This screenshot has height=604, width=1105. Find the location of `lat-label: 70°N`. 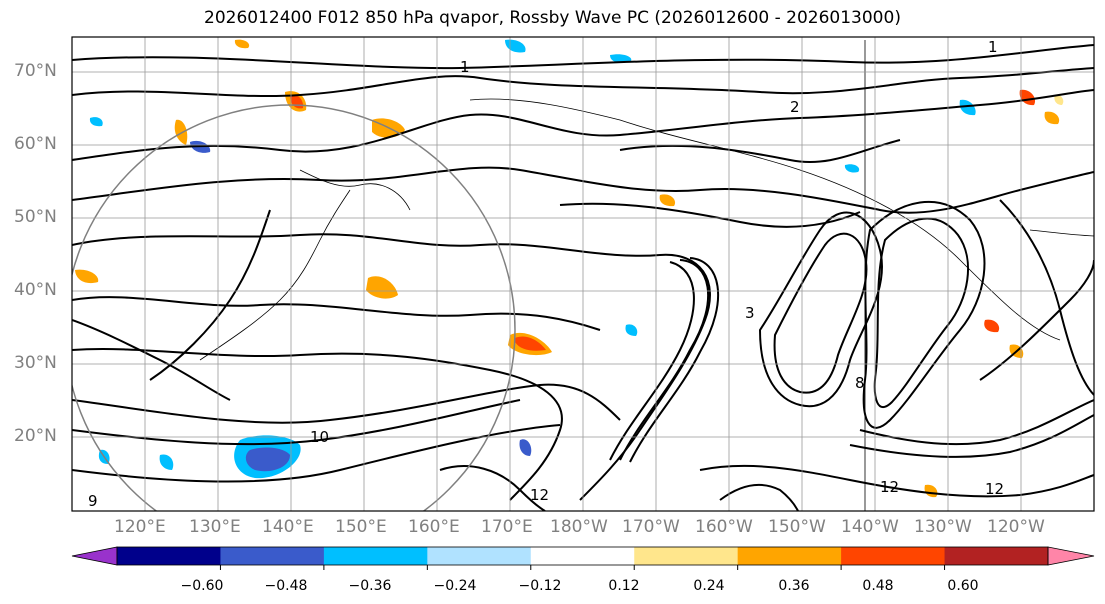

lat-label: 70°N is located at coordinates (35, 71).